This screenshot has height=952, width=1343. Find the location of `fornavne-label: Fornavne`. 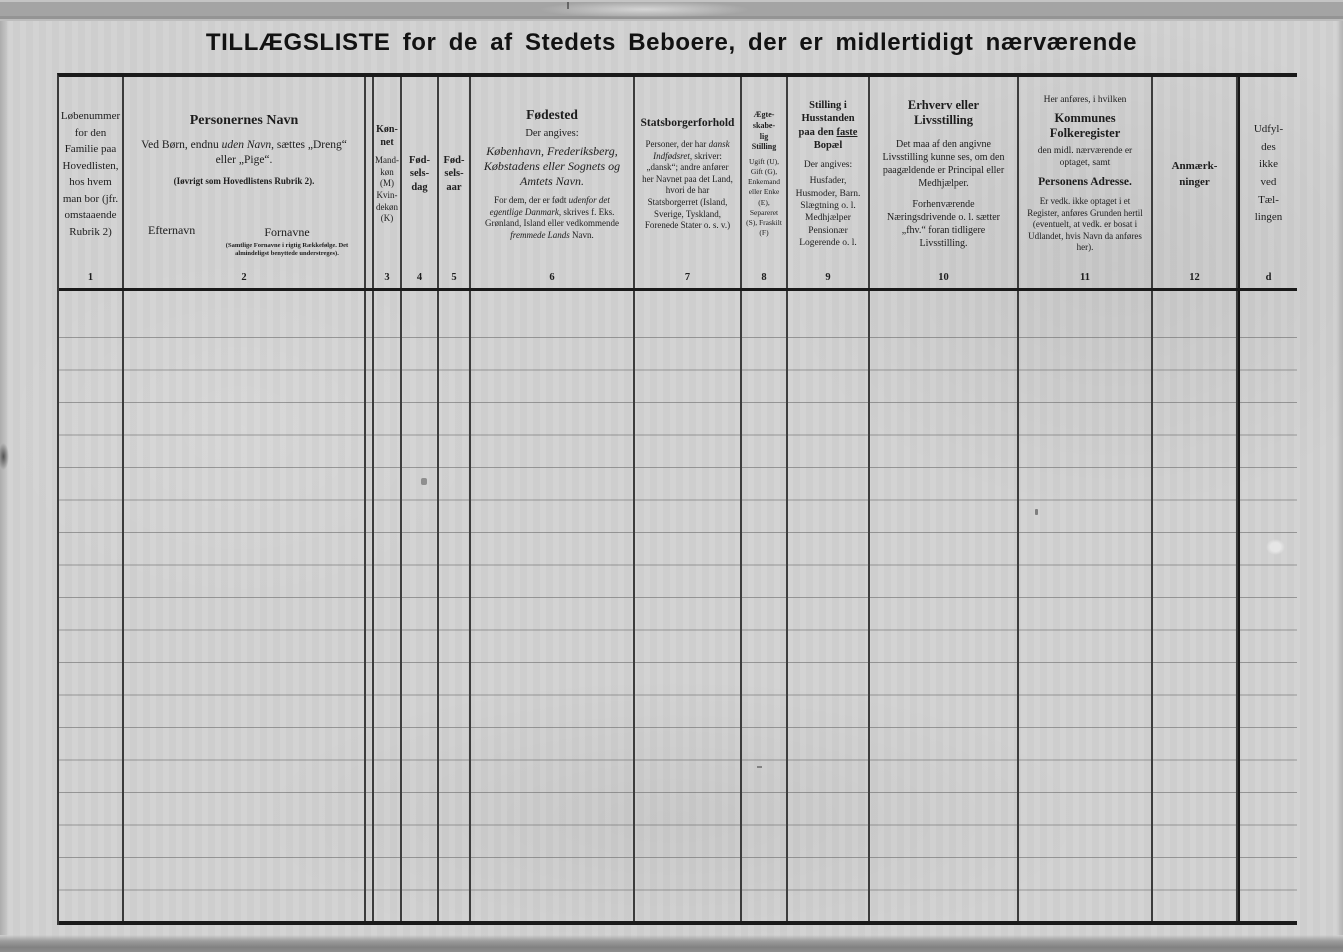

fornavne-label: Fornavne is located at coordinates (287, 232).